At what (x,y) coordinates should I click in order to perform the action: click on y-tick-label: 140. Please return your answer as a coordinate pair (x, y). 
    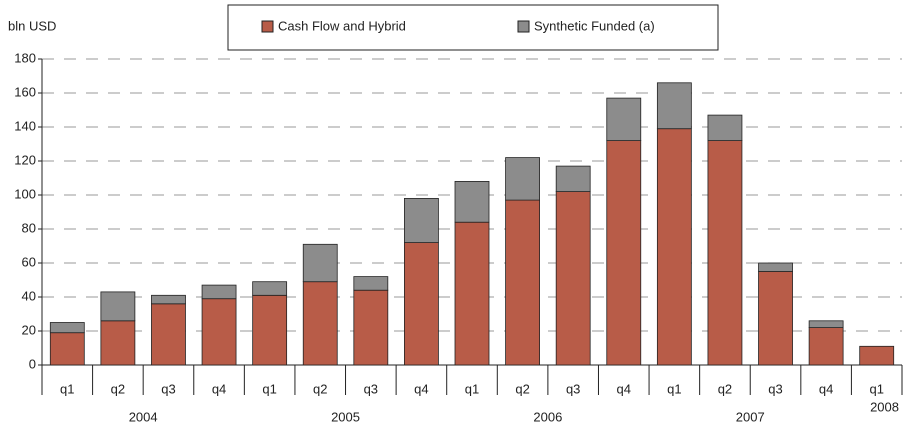
    Looking at the image, I should click on (25, 125).